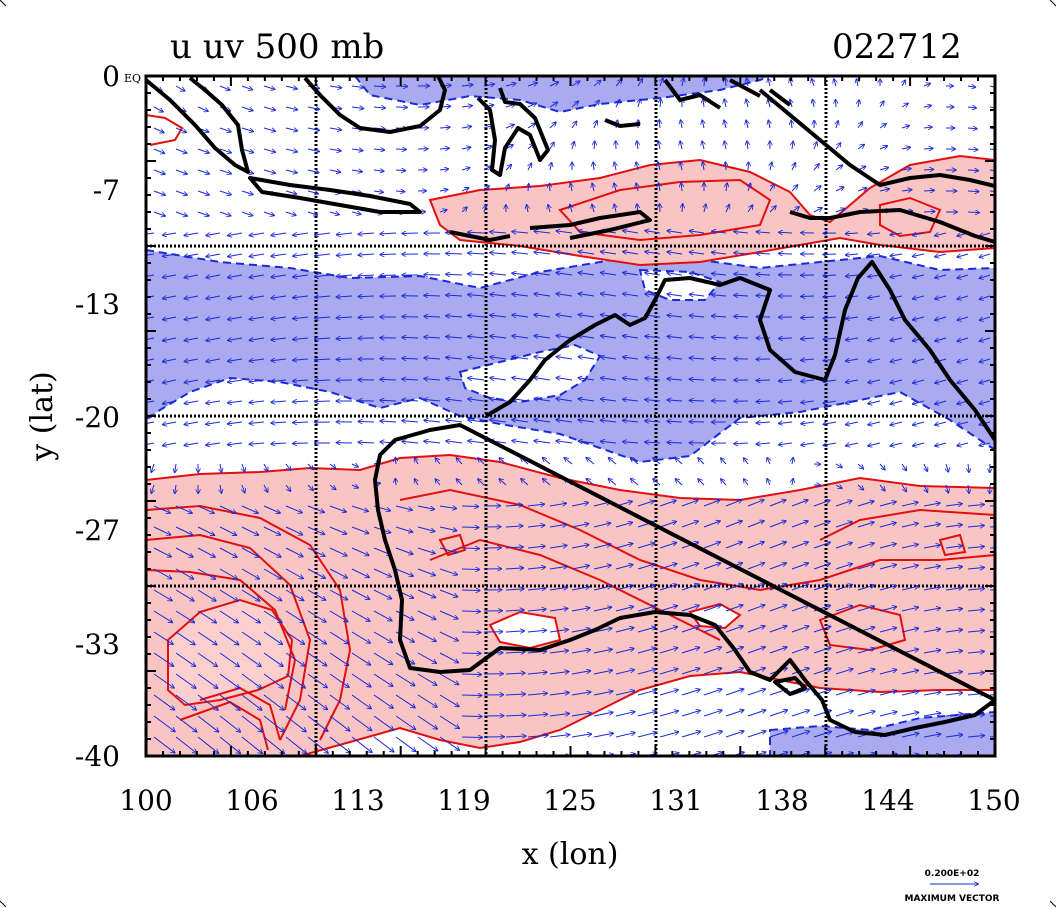  Describe the element at coordinates (97, 756) in the screenshot. I see `y-tick-label: -40` at that location.